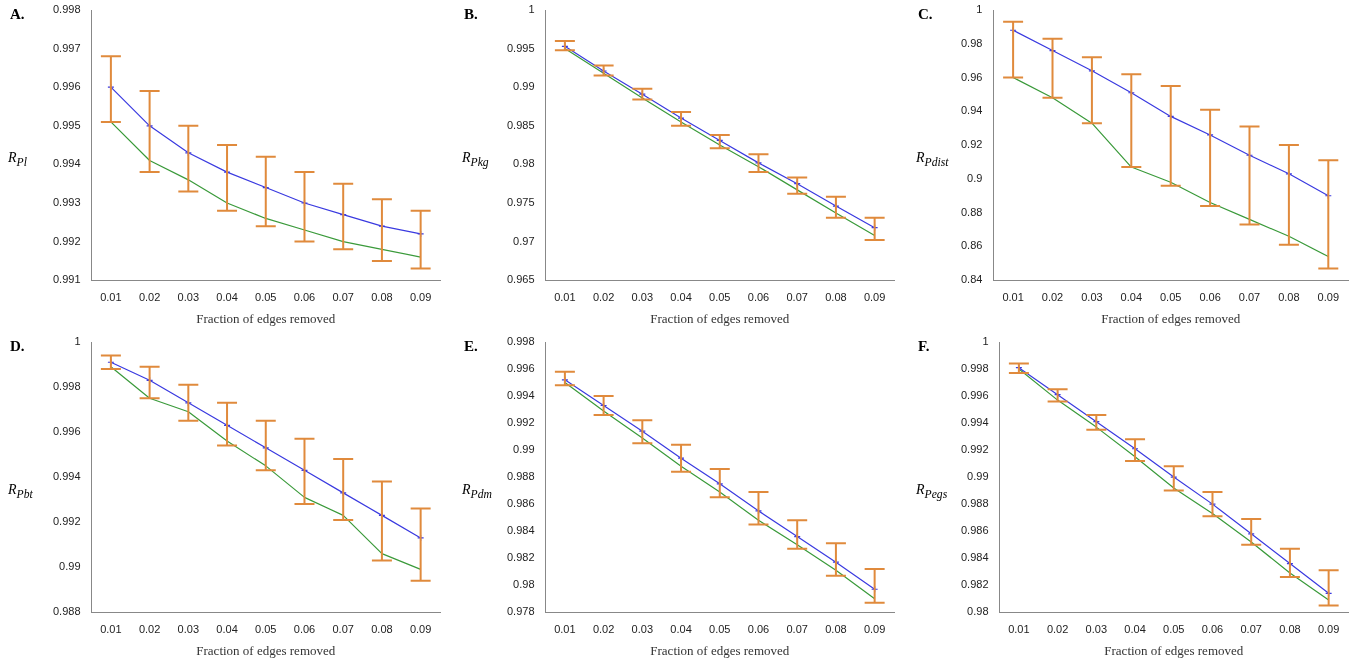 The width and height of the screenshot is (1361, 663). I want to click on y-axis-title: R$_{Pkg}$, so click(475, 159).